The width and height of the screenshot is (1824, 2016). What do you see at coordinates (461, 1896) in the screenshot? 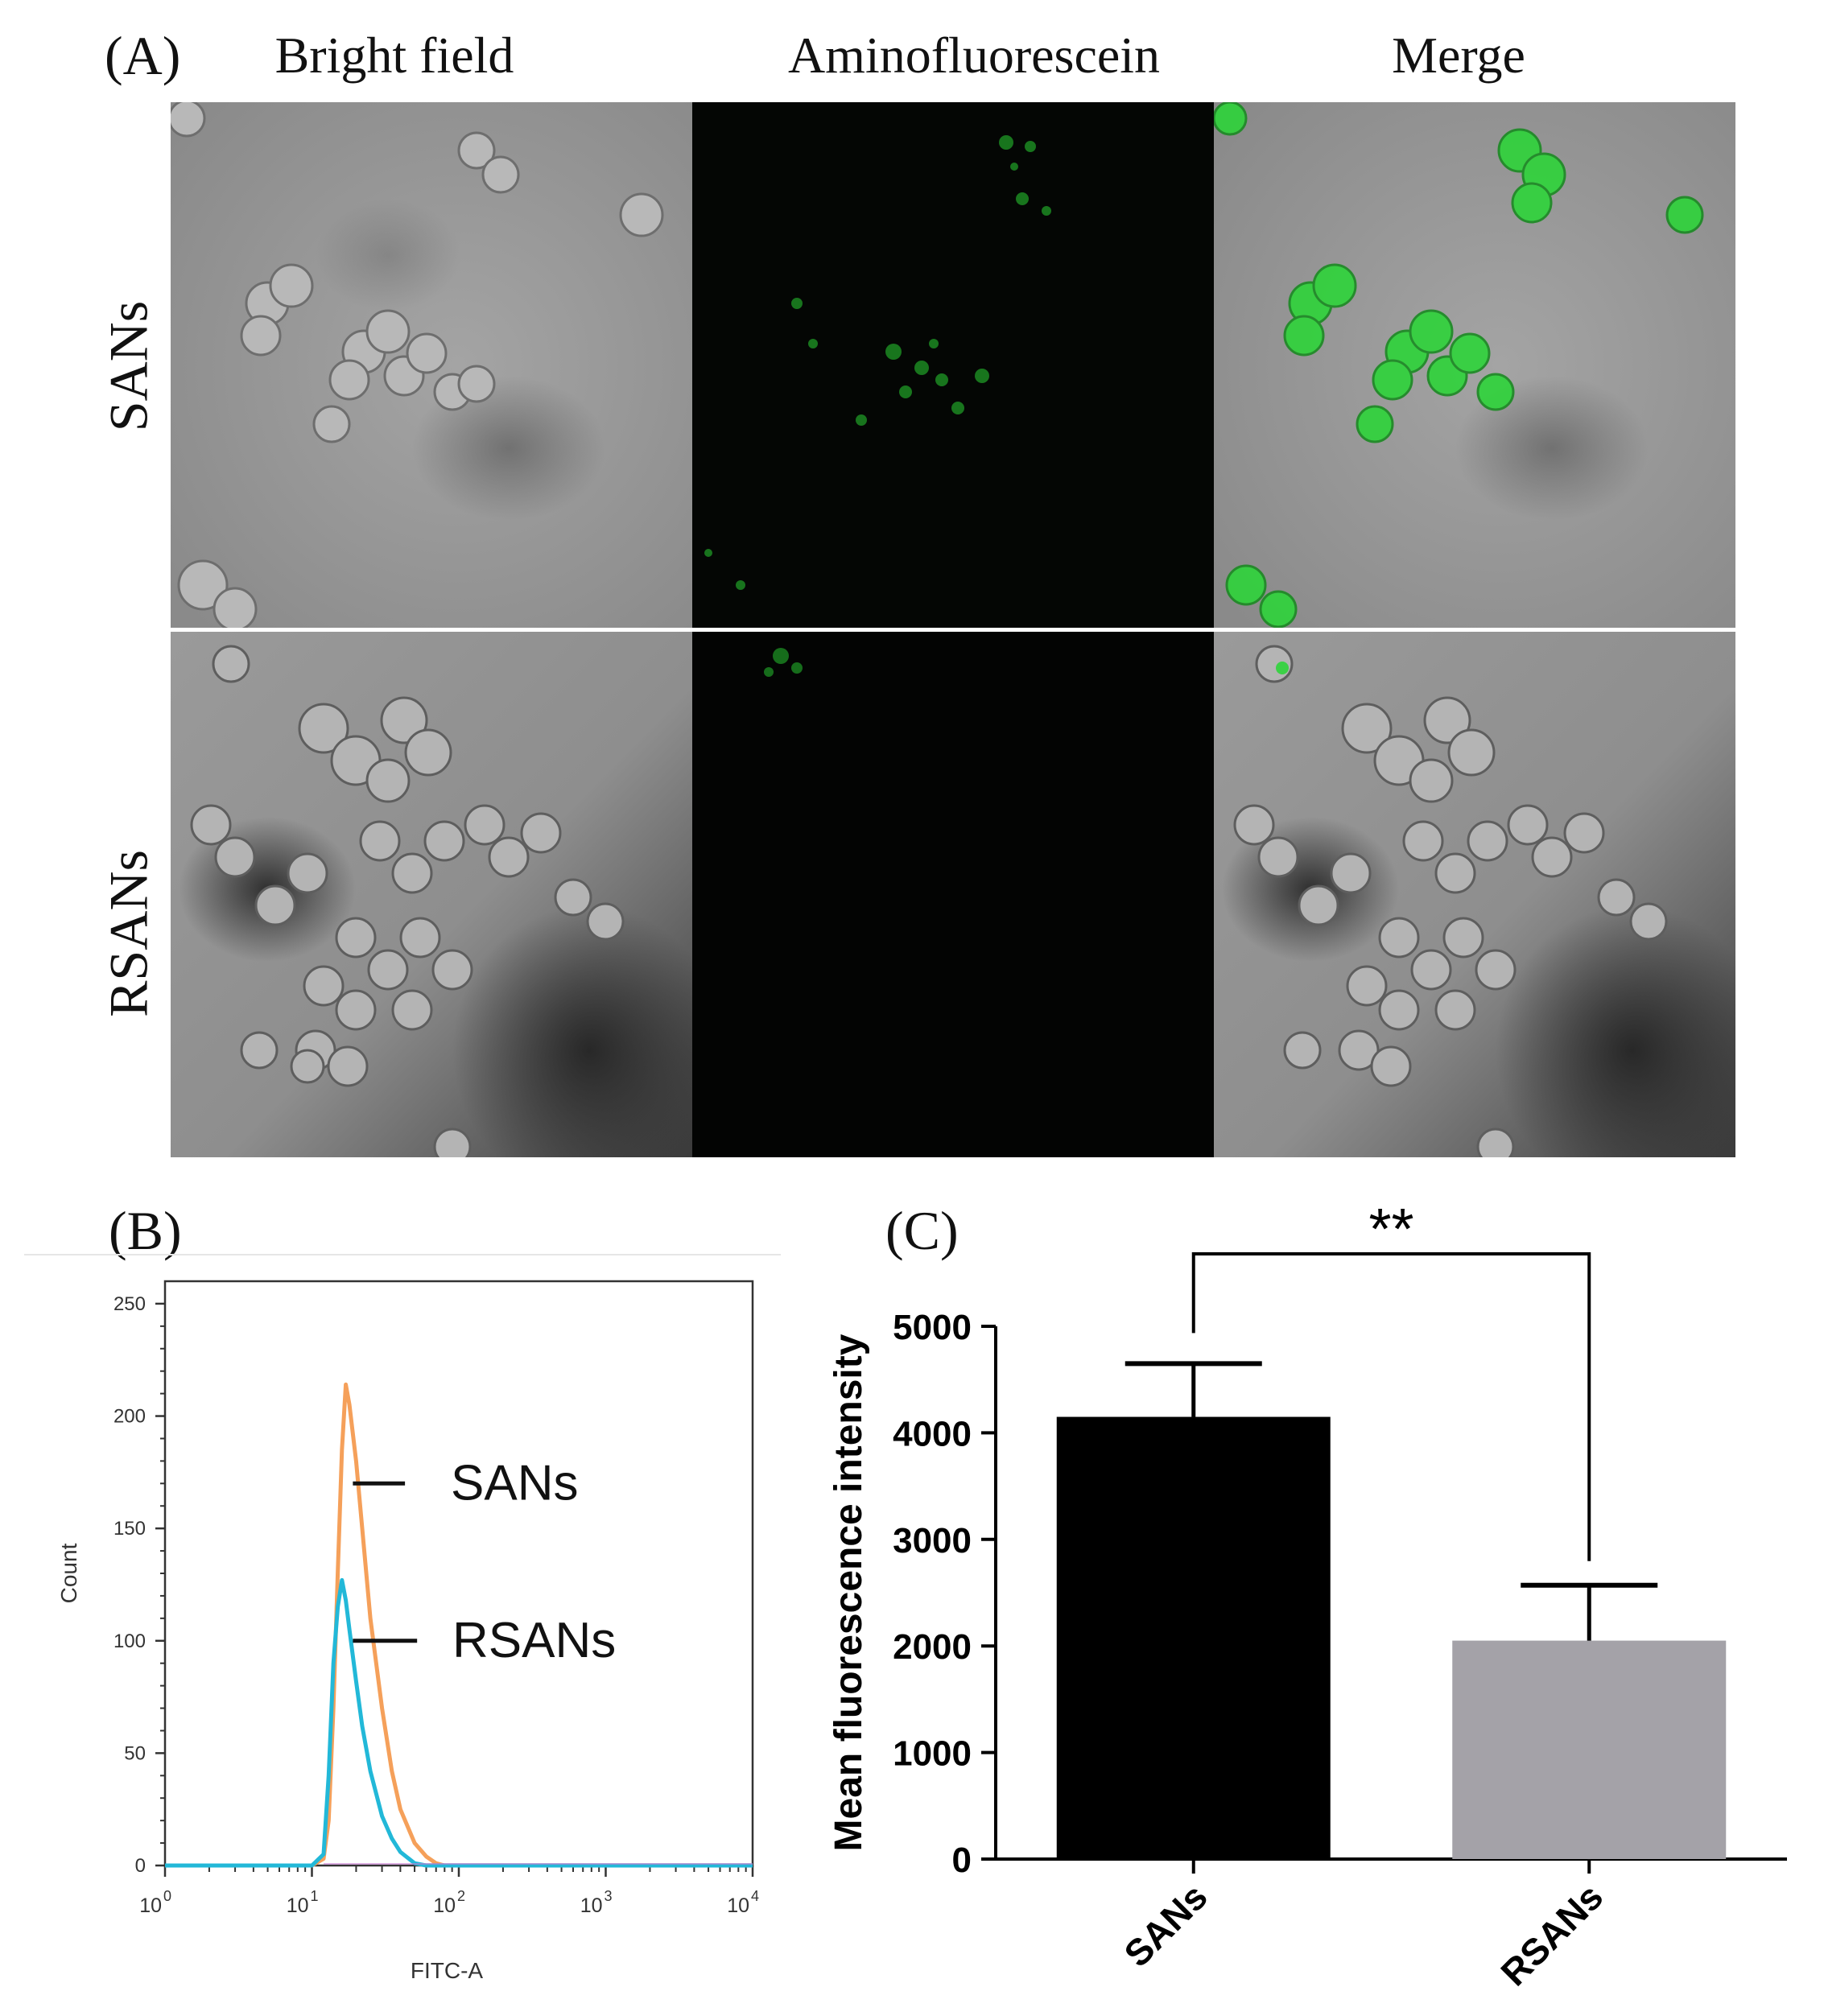
I see `x-tick-label-exponent: 2` at bounding box center [461, 1896].